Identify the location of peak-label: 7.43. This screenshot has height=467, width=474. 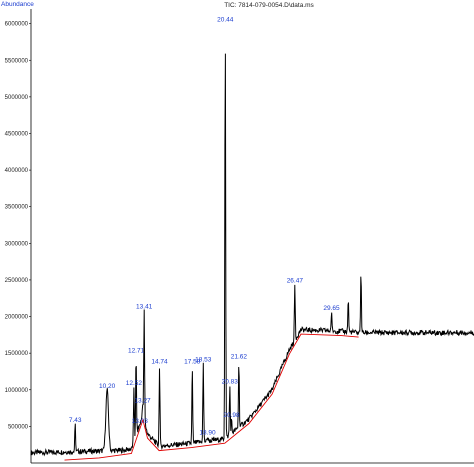
(75, 420).